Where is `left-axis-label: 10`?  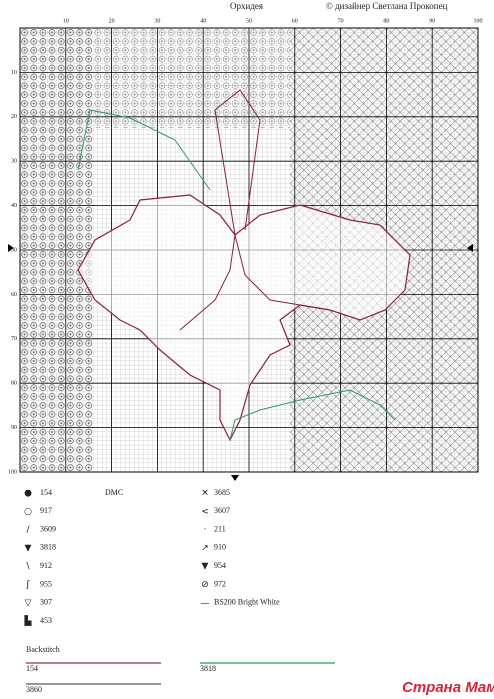 left-axis-label: 10 is located at coordinates (14, 73).